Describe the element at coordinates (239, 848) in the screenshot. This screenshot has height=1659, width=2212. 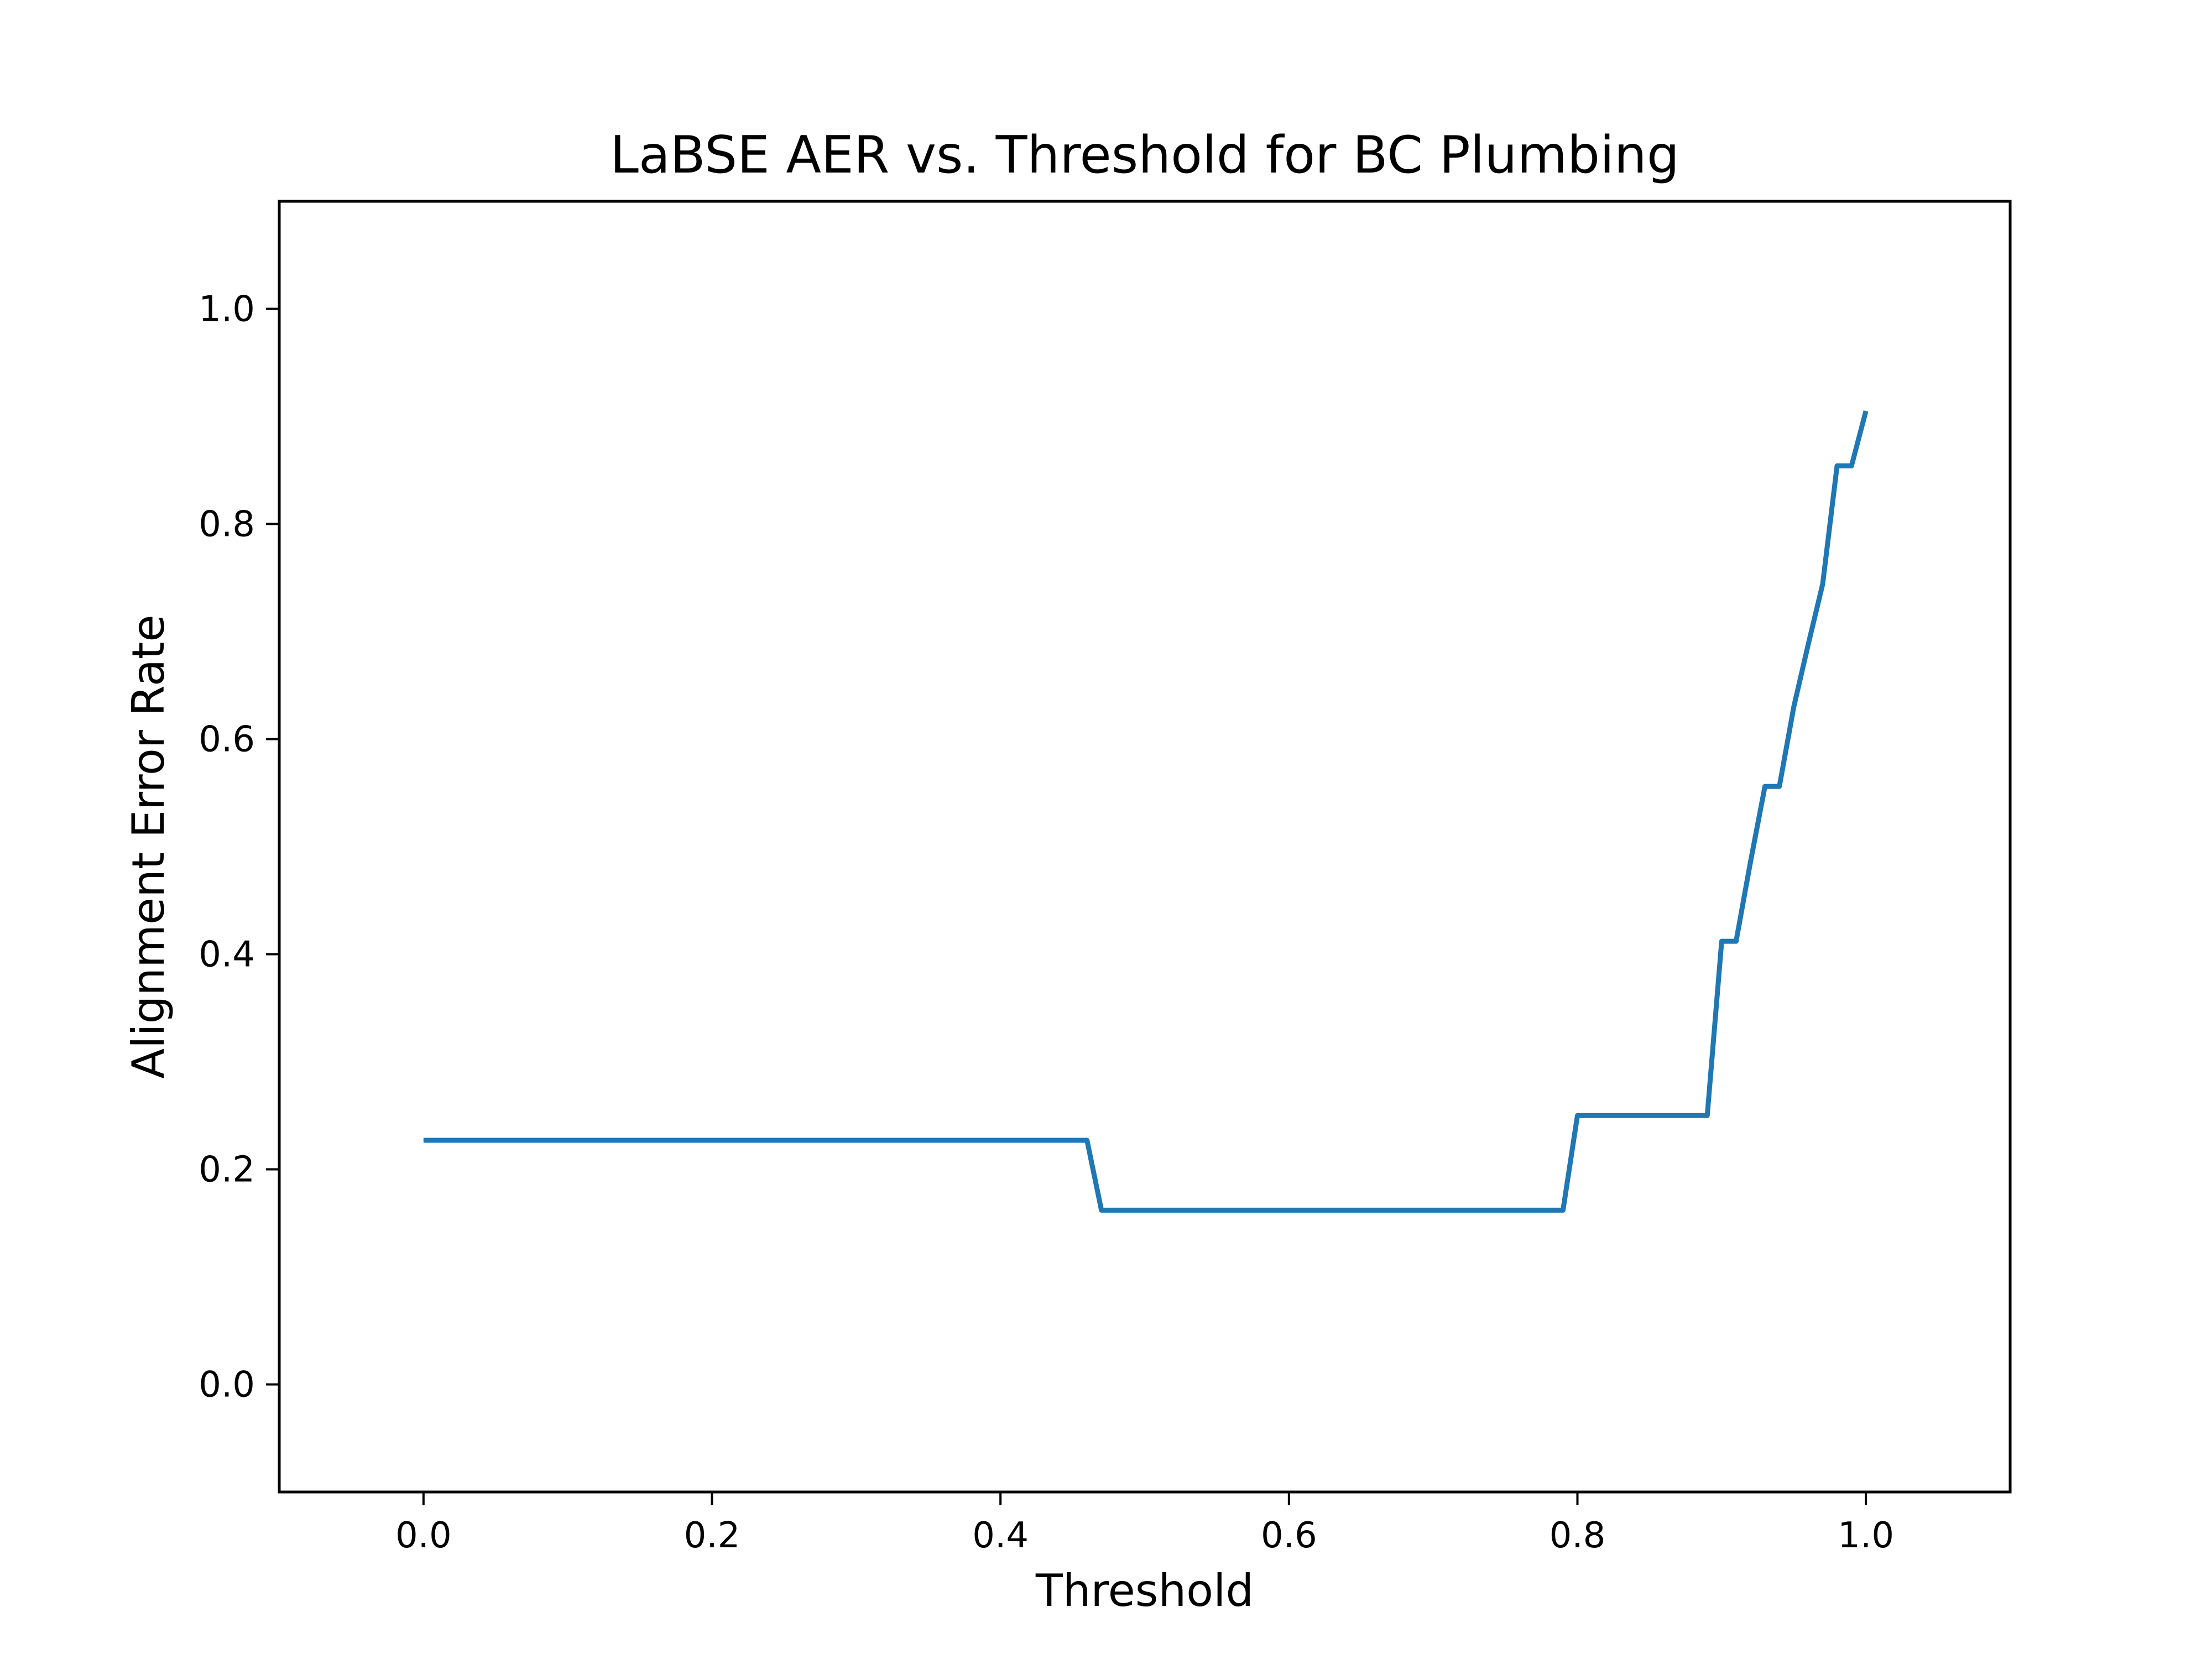
I see `y-axis-ticks: 0.0 0.2 0.4 0.6 0.8 1.0` at that location.